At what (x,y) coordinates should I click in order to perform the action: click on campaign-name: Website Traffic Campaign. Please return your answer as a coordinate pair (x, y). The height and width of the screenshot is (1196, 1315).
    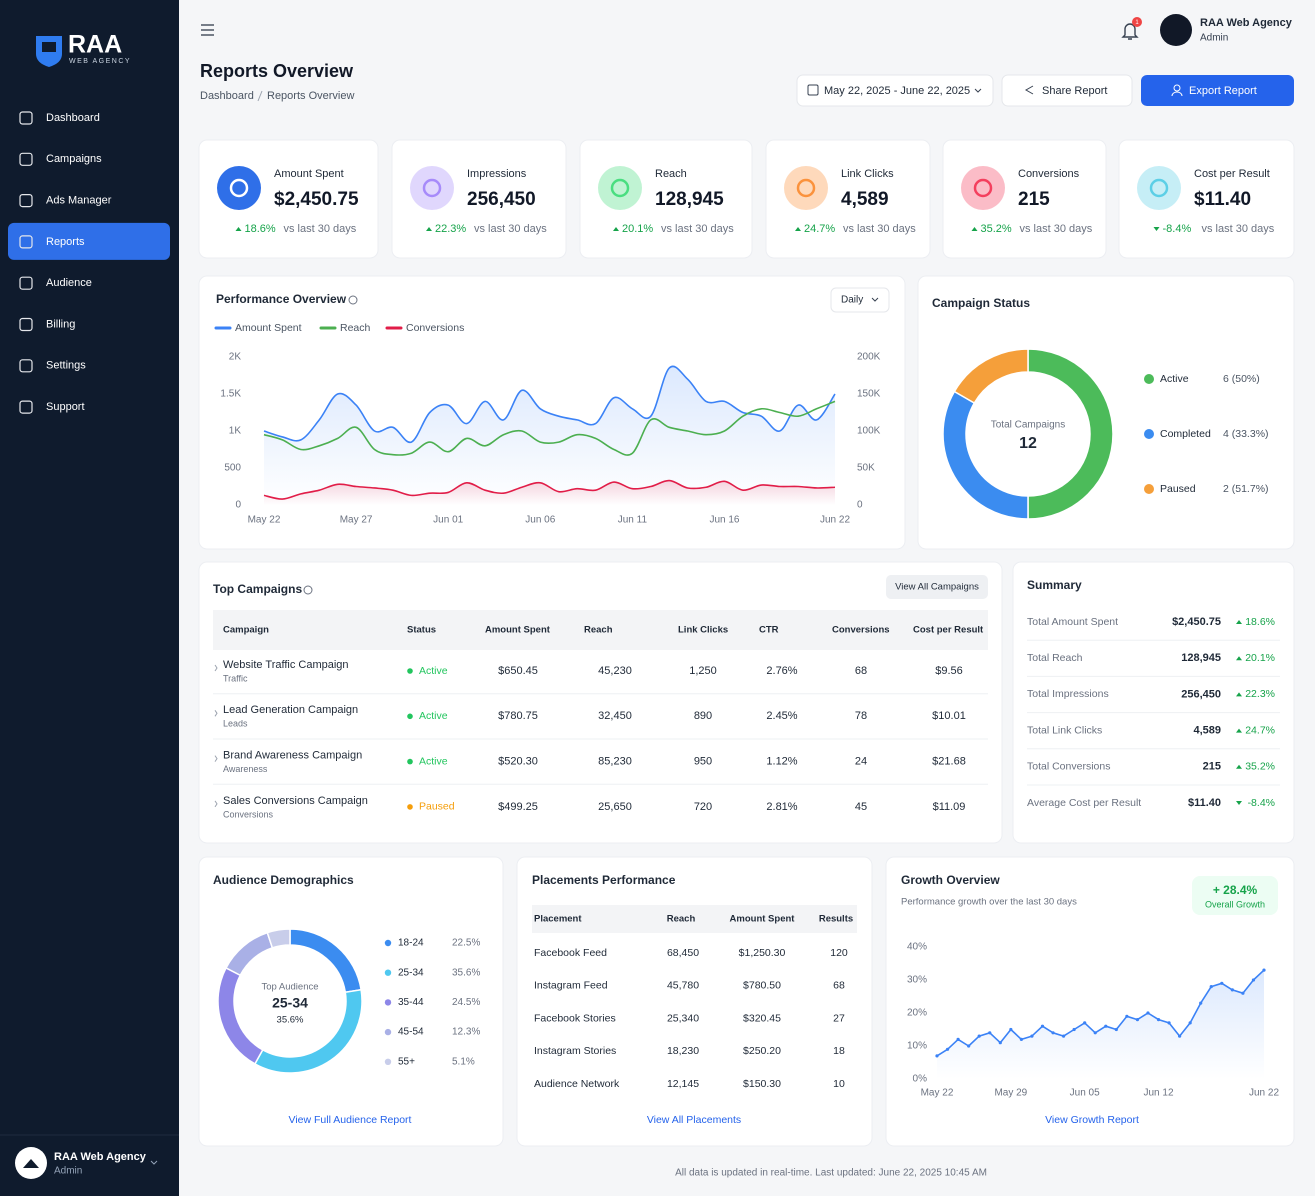
    Looking at the image, I should click on (286, 665).